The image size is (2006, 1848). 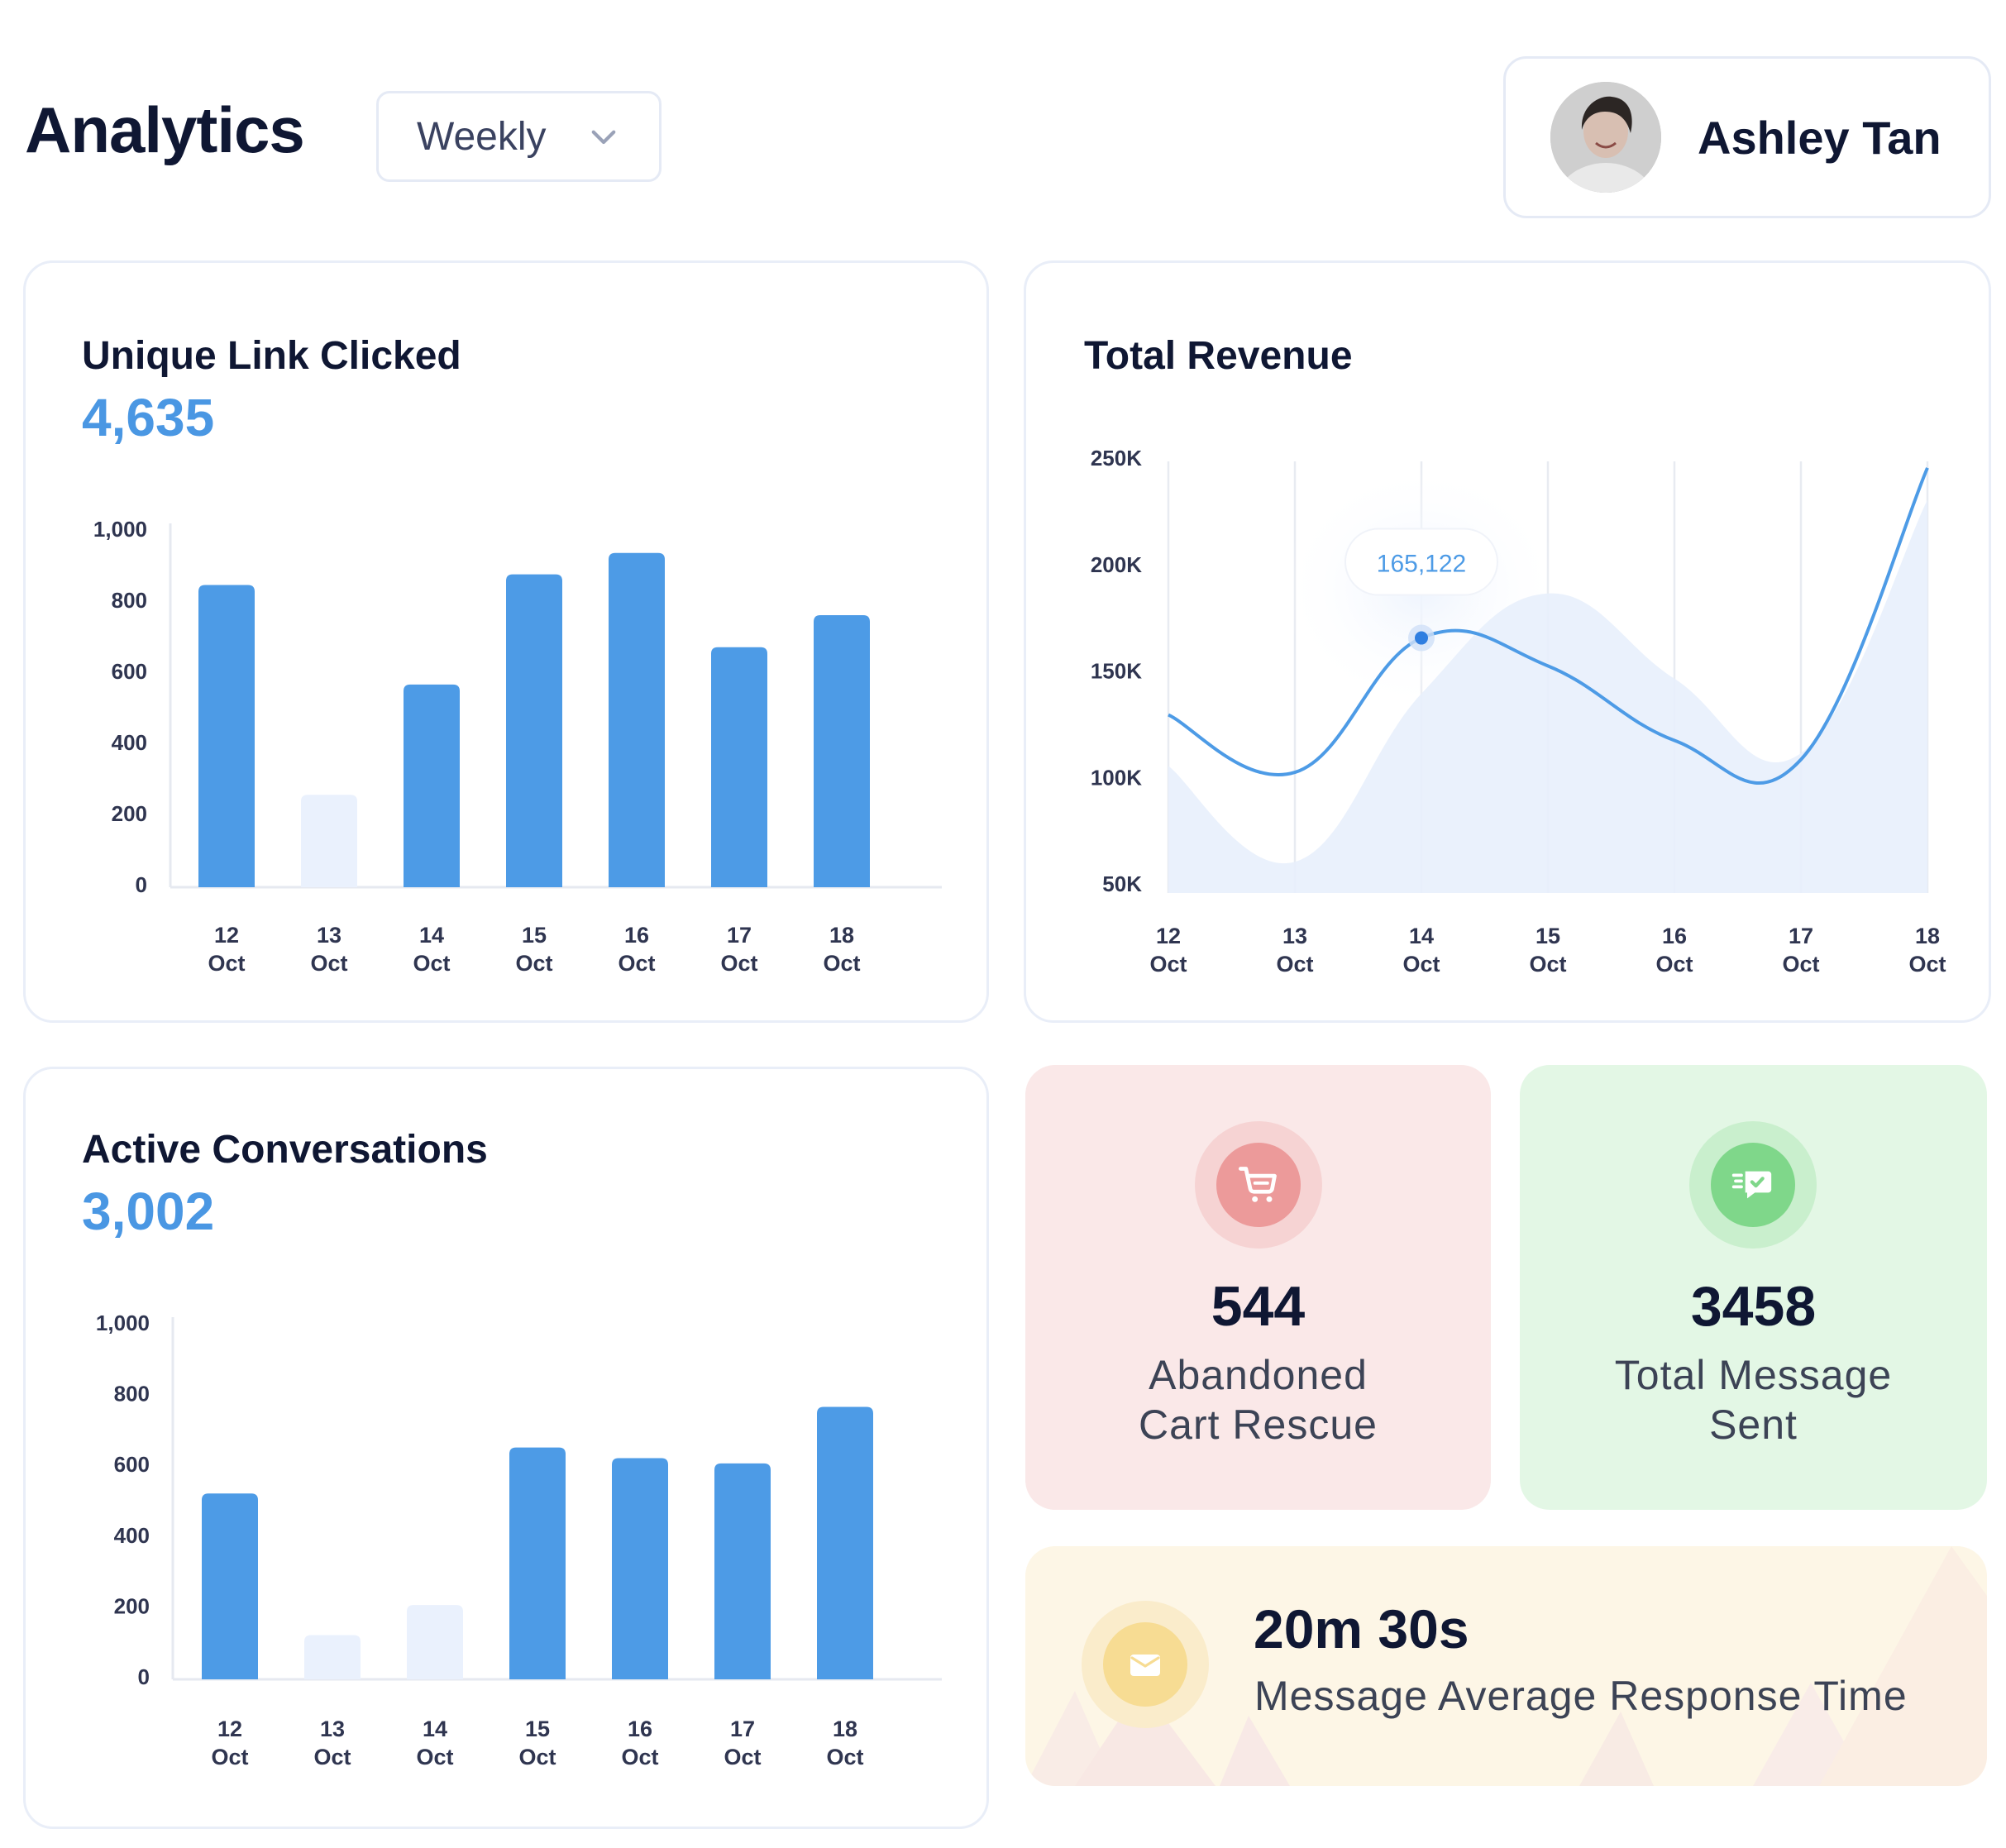 What do you see at coordinates (1116, 672) in the screenshot?
I see `y-tick-label: 150K` at bounding box center [1116, 672].